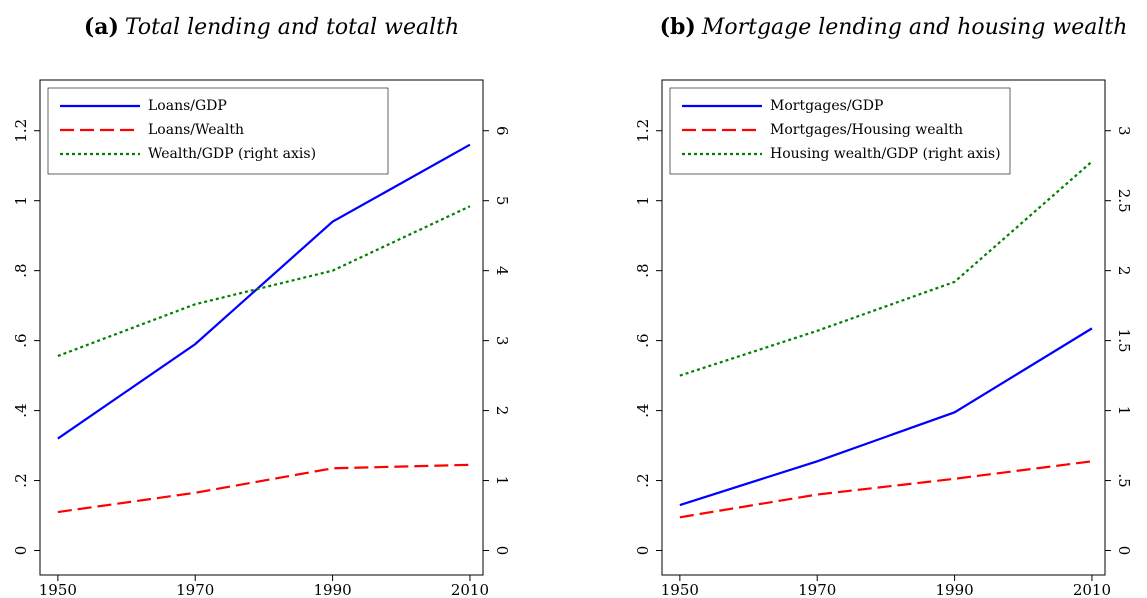  Describe the element at coordinates (866, 130) in the screenshot. I see `legend-label: Mortgages/Housing wealth` at that location.